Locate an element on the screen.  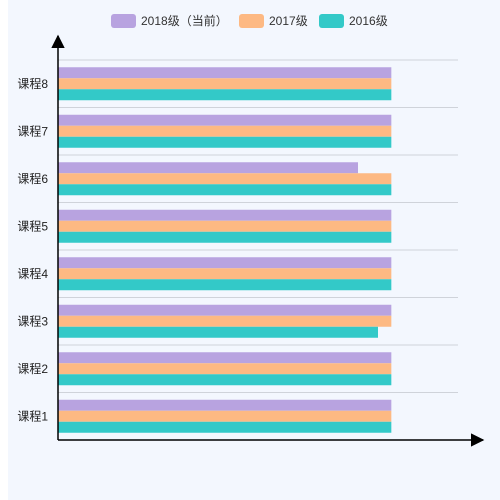
category-label: 课程8 is located at coordinates (32, 83).